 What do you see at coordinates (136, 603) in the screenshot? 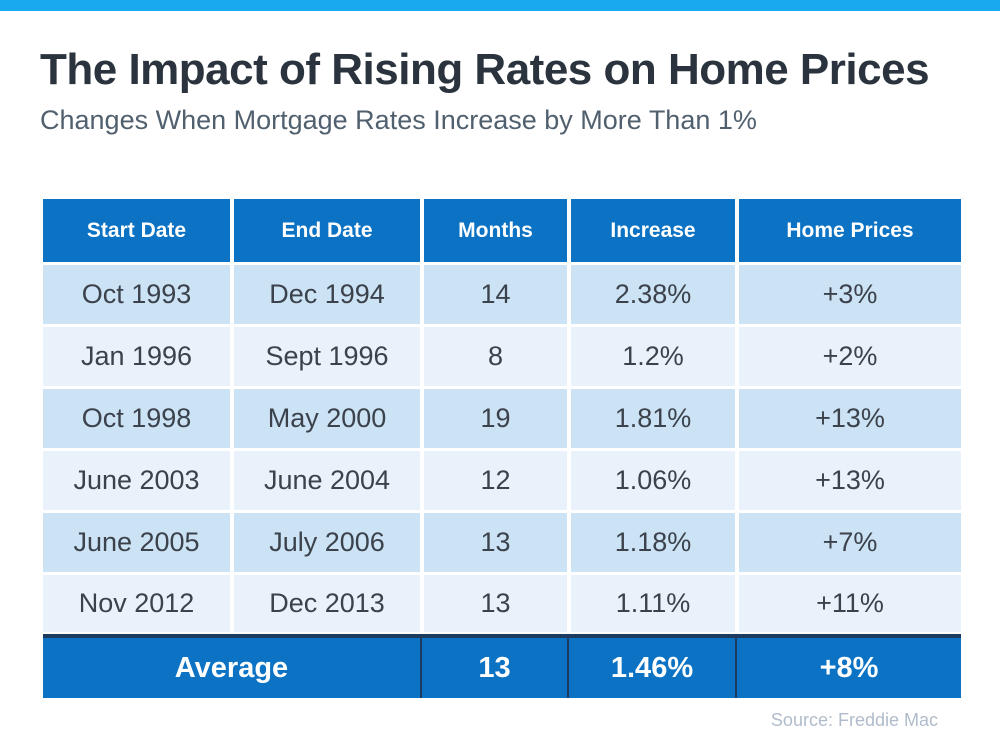
I see `table-cell: Nov 2012` at bounding box center [136, 603].